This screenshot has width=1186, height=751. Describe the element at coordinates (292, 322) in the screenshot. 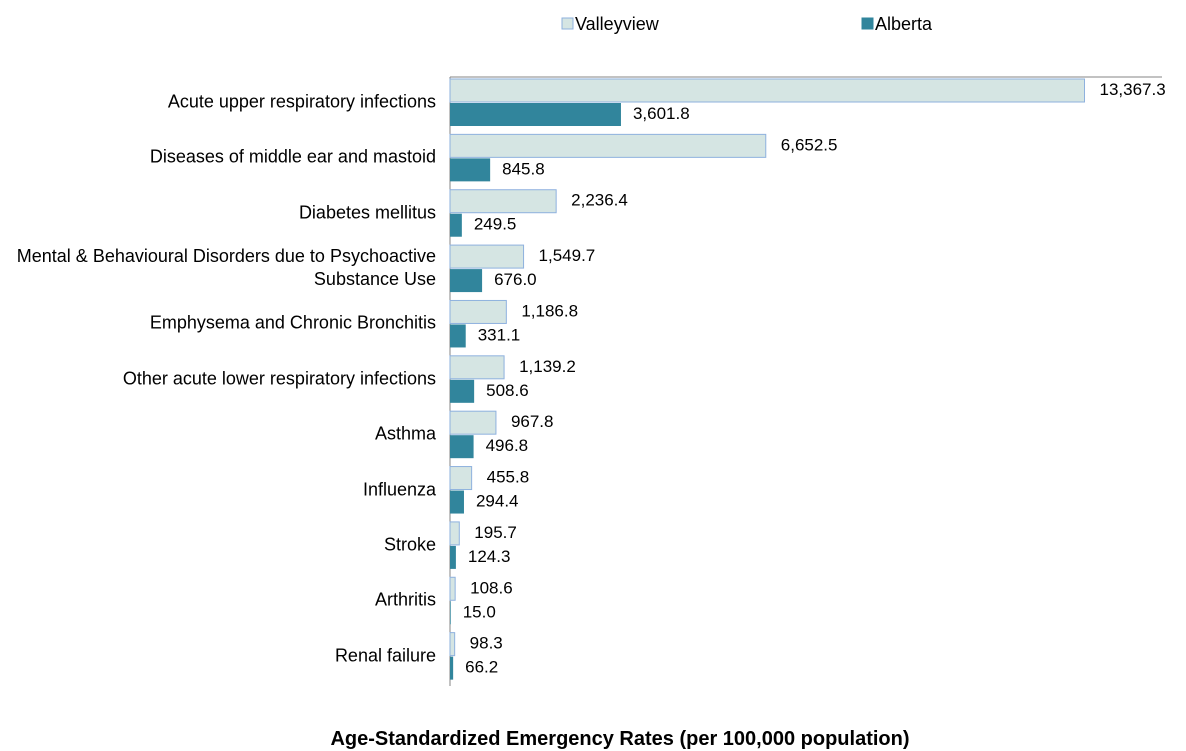

I see `y-tick-label: Emphysema and Chronic Bronchitis` at that location.